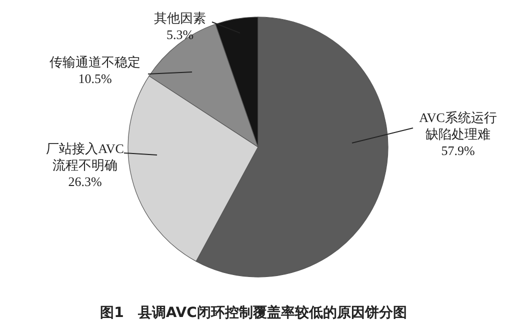  I want to click on data-label: 26.3%, so click(85, 181).